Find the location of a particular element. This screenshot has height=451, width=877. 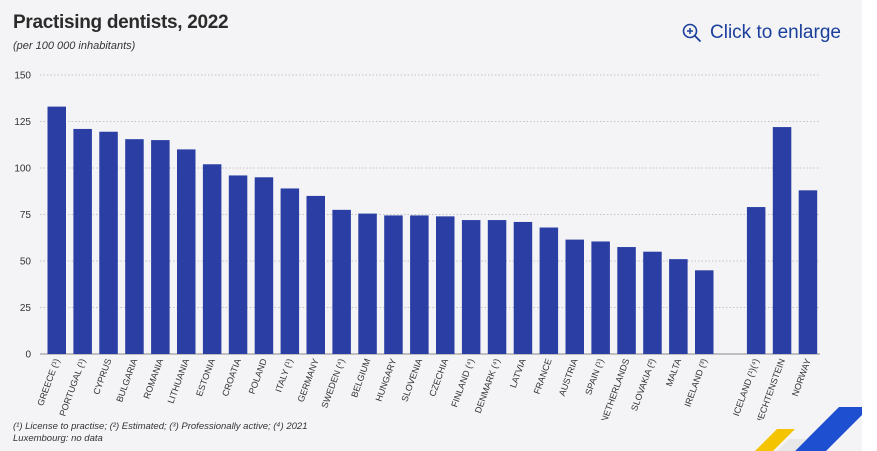

x-tick-label: MALTA is located at coordinates (673, 372).